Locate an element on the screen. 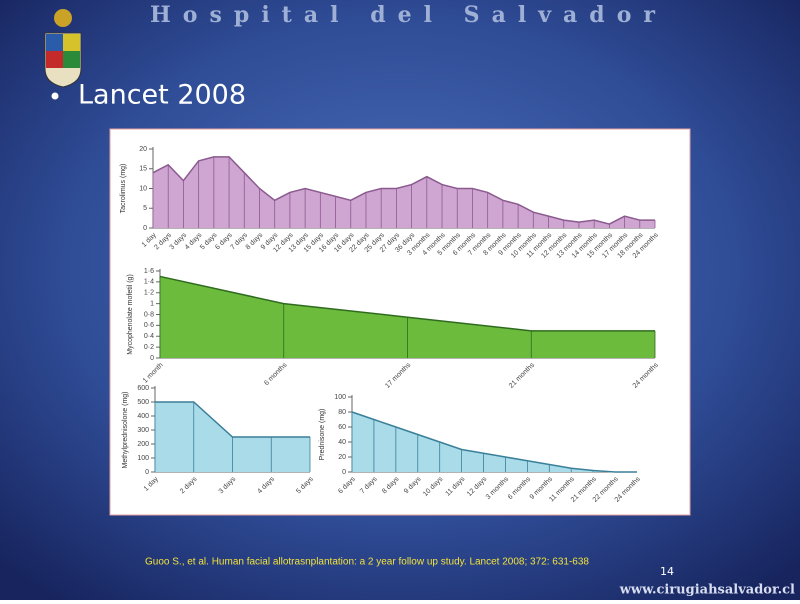 This screenshot has height=604, width=800. y-tick-label: 0·4 is located at coordinates (149, 336).